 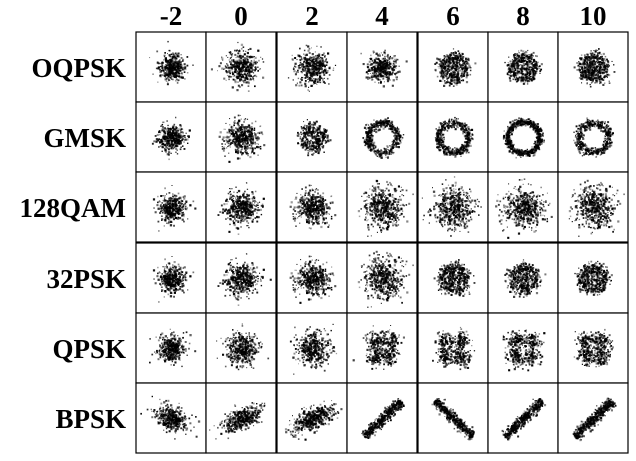 I want to click on column-label: 4, so click(x=382, y=16).